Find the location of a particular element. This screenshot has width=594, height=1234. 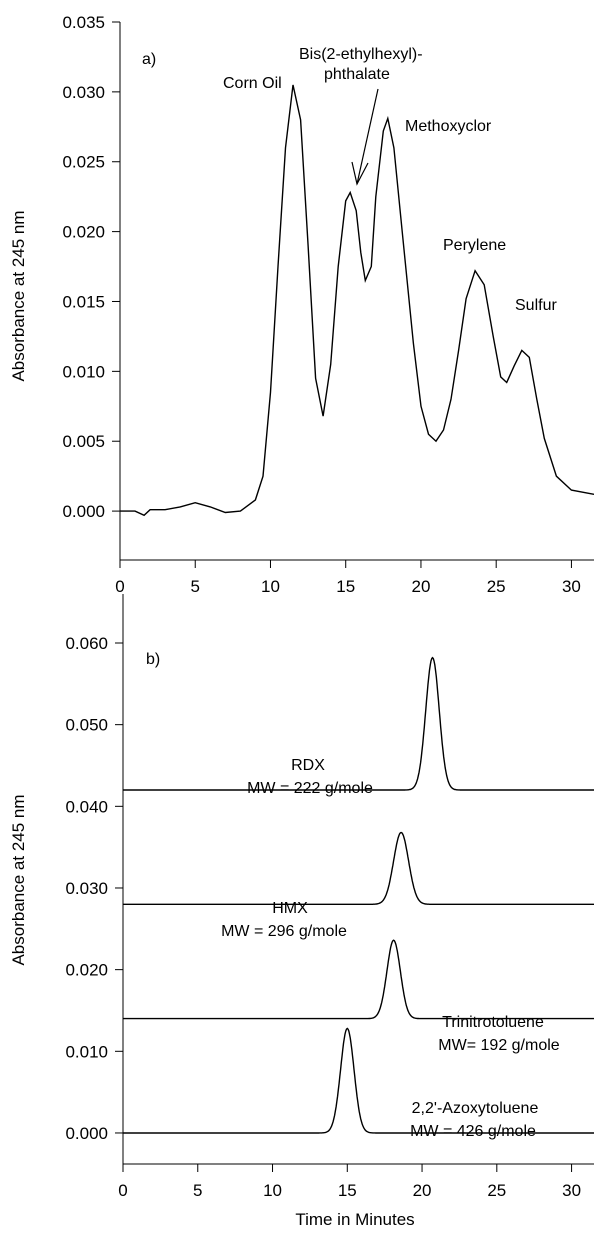

panel-a-y-tick-label: 0.010 is located at coordinates (83, 371).